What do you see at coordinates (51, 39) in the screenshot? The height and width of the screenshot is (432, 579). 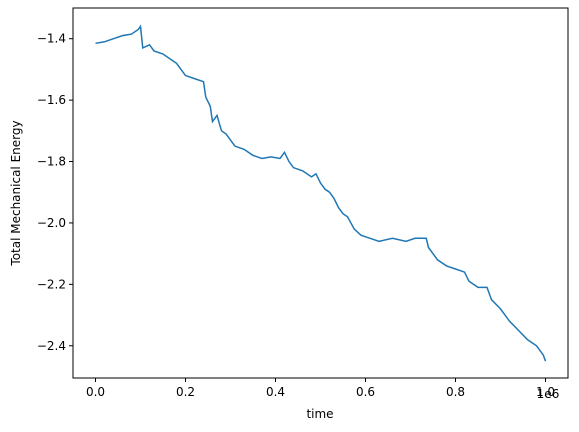 I see `y-tick-label: −1.4` at bounding box center [51, 39].